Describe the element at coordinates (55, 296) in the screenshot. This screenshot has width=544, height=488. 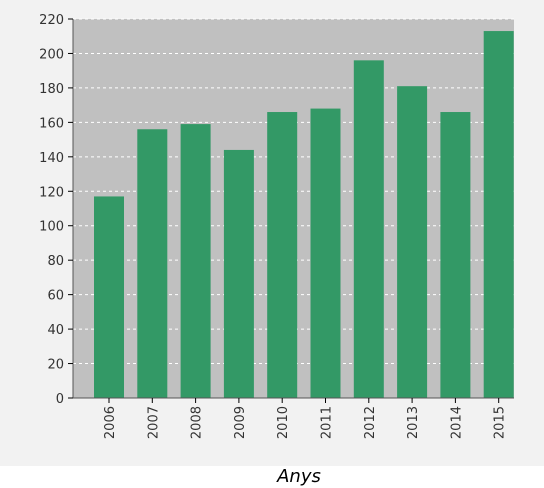
I see `y-tick-label: 60` at that location.